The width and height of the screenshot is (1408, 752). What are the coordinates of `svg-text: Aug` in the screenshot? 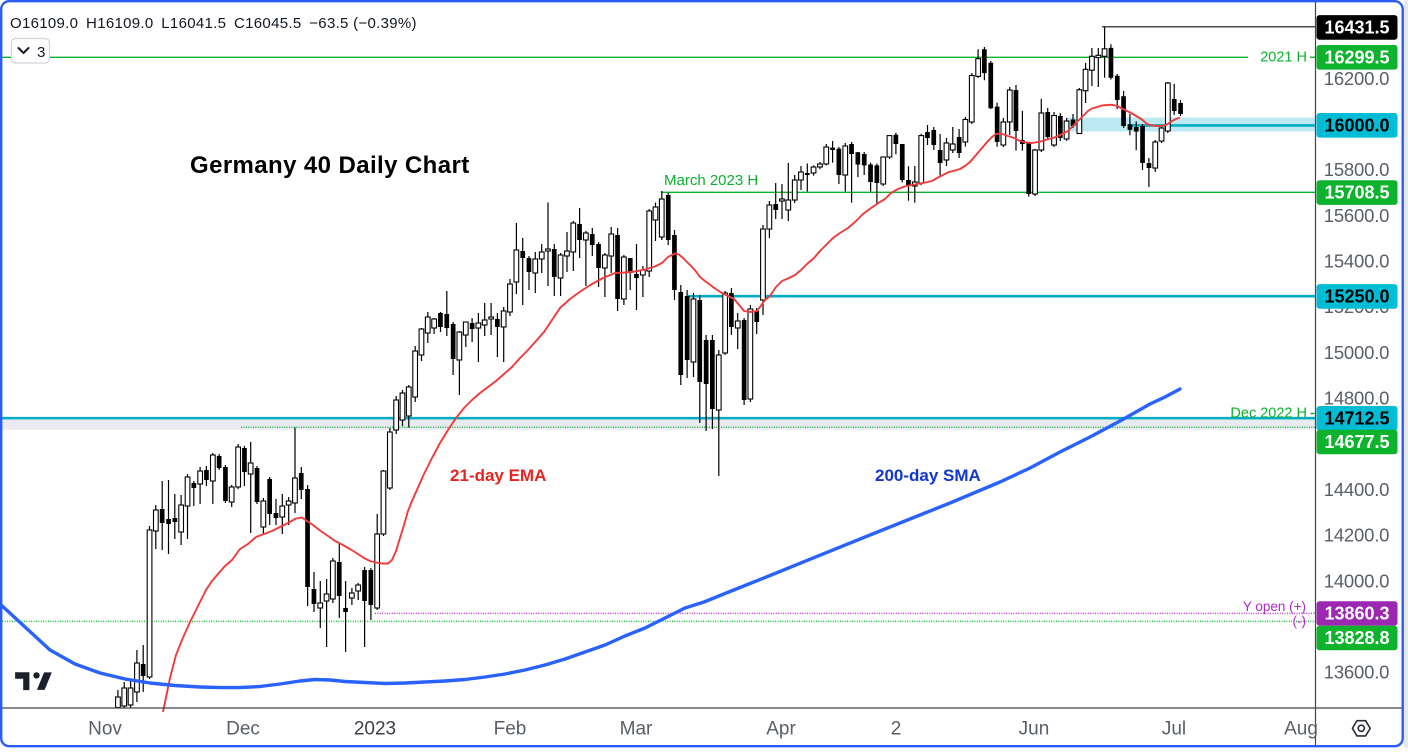 It's located at (1301, 729).